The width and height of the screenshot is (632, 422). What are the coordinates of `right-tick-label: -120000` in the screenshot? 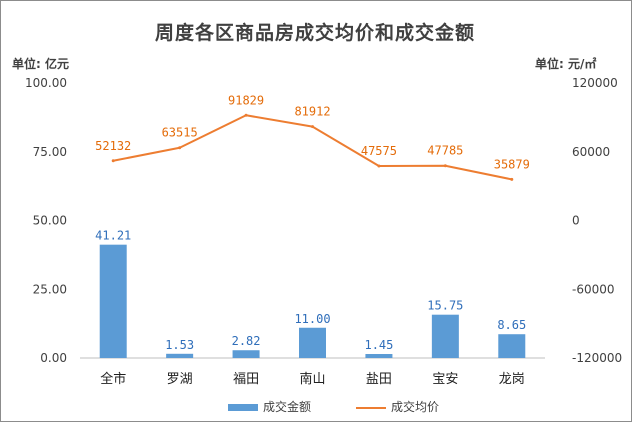 It's located at (597, 358).